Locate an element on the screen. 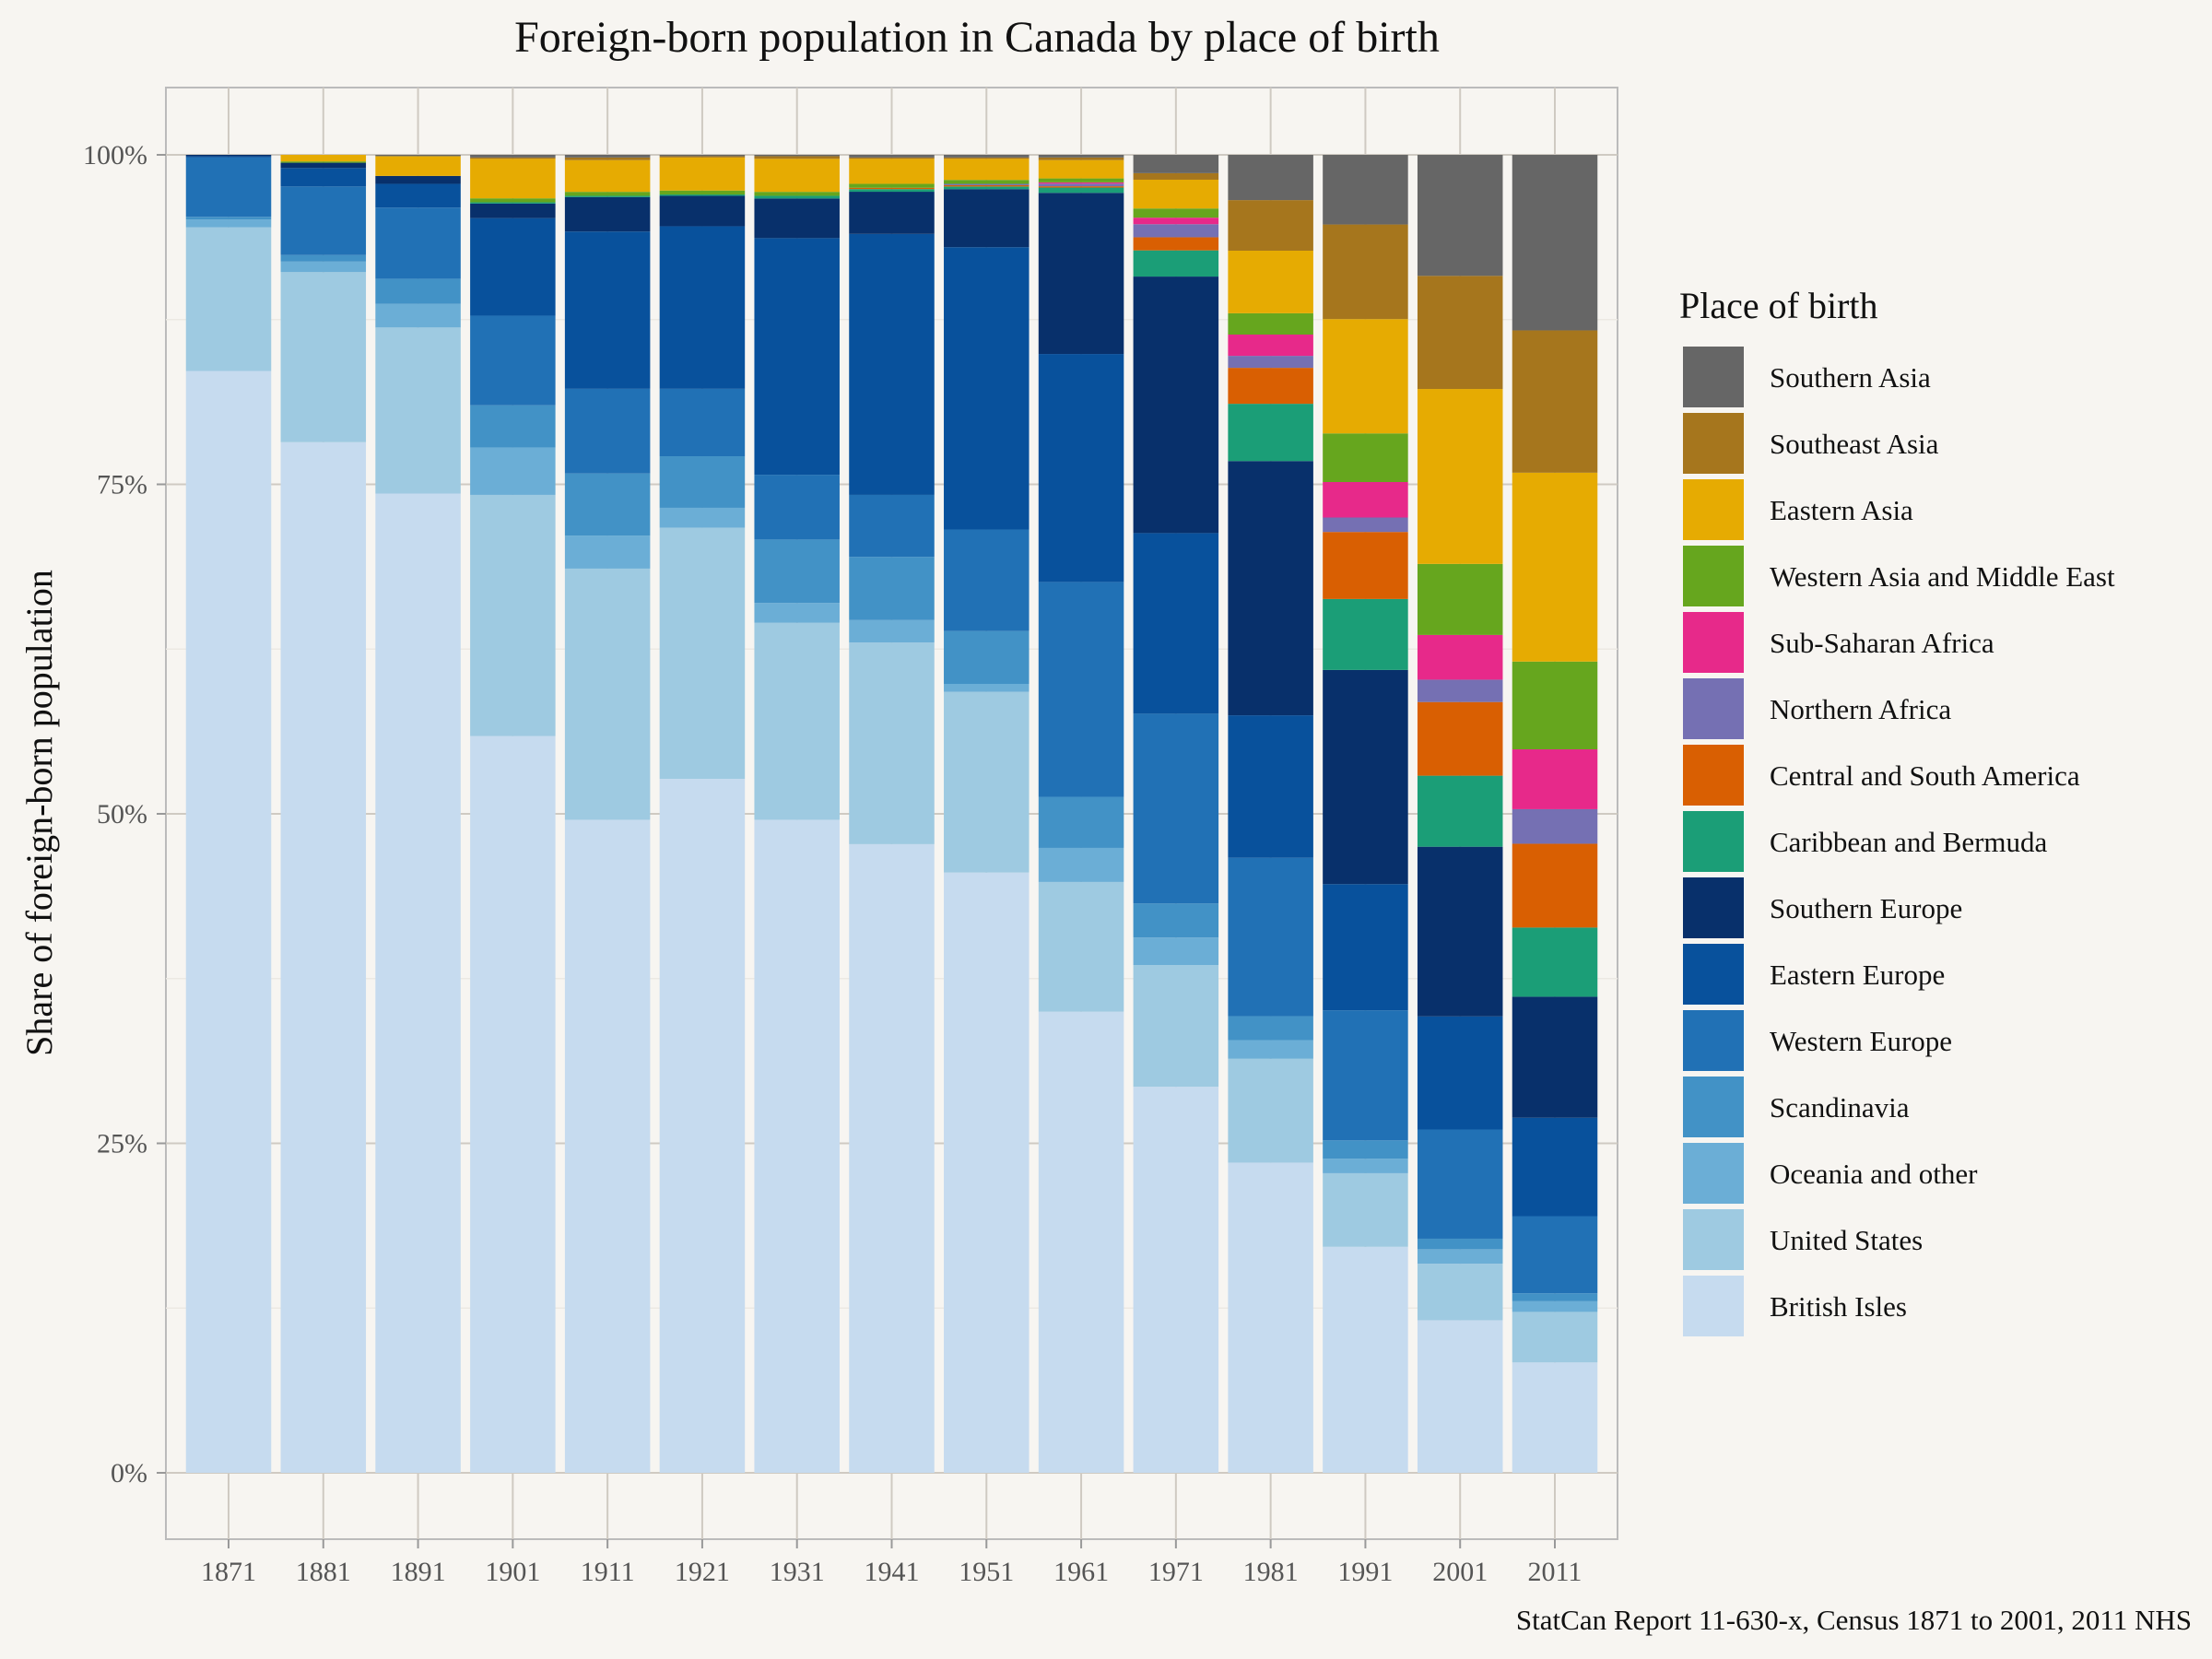 The image size is (2212, 1659). legend-label: Southern Europe is located at coordinates (1866, 908).